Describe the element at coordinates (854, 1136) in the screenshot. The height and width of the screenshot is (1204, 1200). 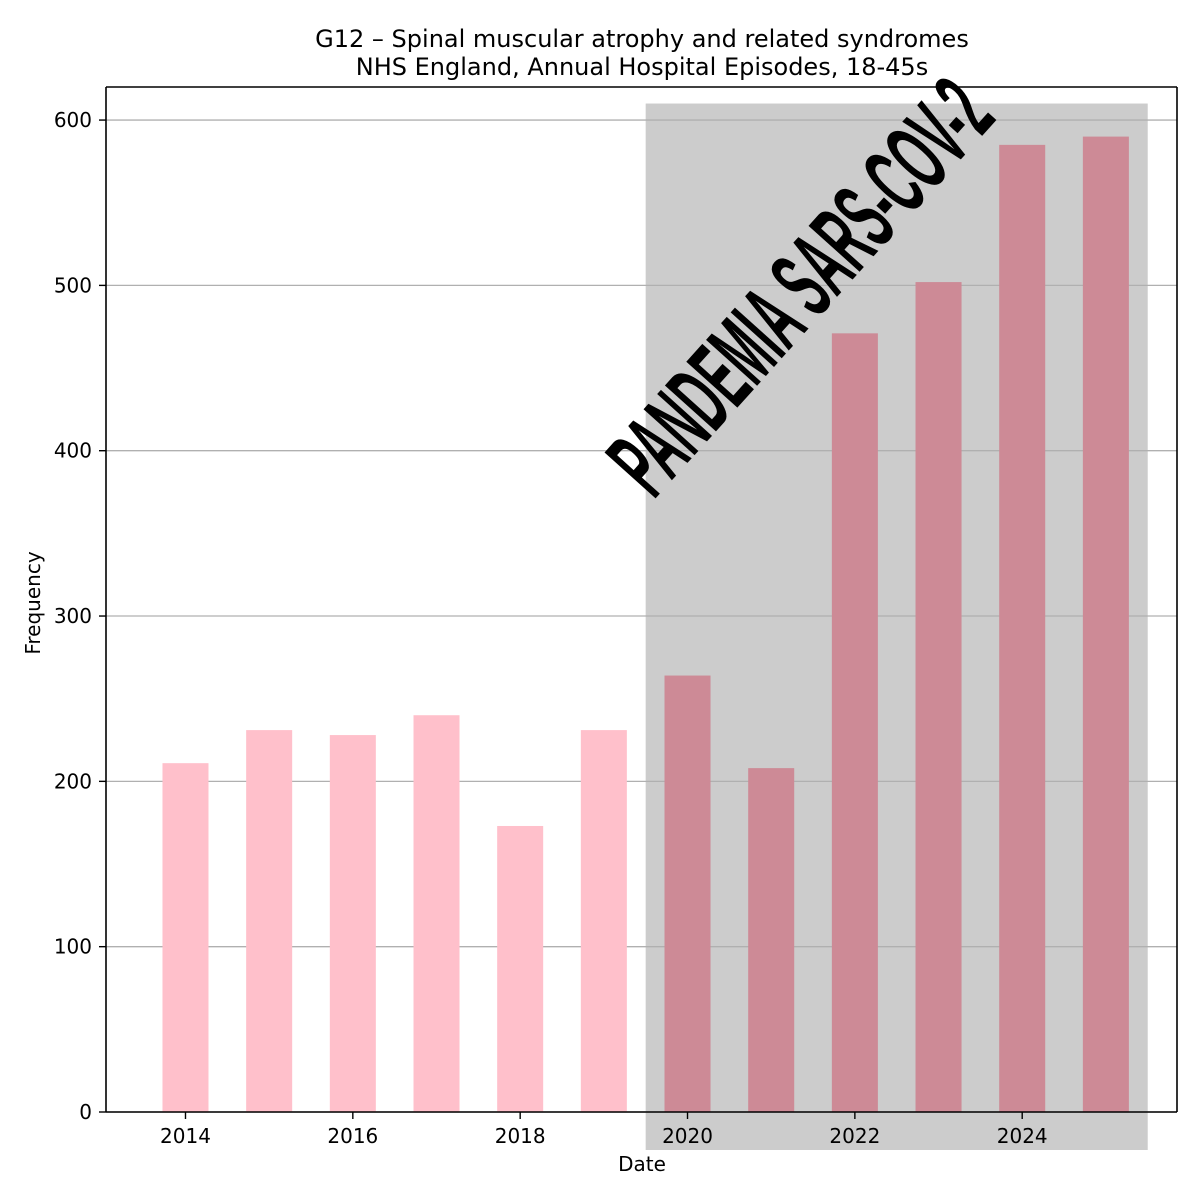
I see `x-tick-label: 2022` at that location.